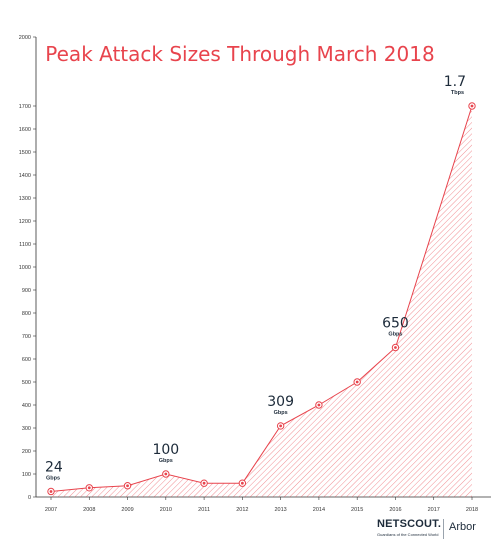 This screenshot has width=500, height=550. Describe the element at coordinates (25, 107) in the screenshot. I see `y-tick-label: 1700` at that location.